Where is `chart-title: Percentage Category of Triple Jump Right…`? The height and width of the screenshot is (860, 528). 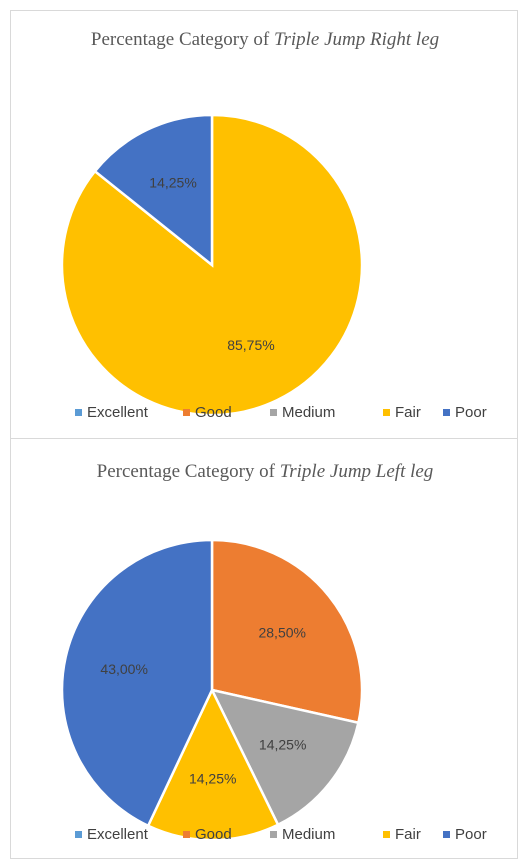 chart-title: Percentage Category of Triple Jump Right… is located at coordinates (265, 40).